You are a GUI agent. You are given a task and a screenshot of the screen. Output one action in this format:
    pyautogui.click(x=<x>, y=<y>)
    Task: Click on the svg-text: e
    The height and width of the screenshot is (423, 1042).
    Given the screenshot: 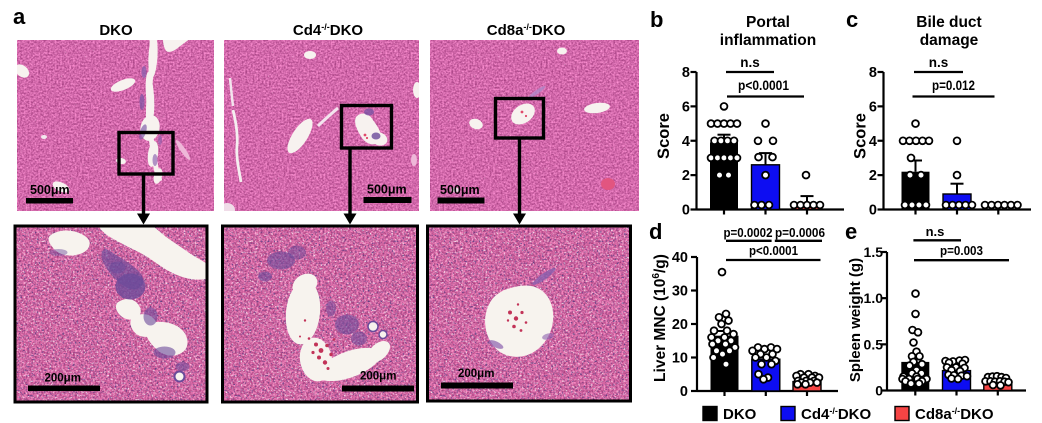 What is the action you would take?
    pyautogui.click(x=851, y=231)
    